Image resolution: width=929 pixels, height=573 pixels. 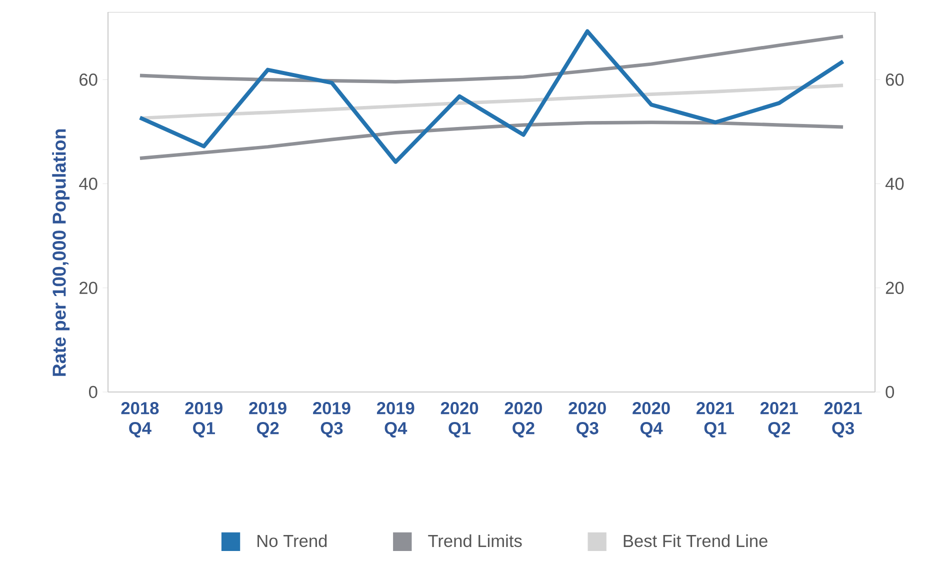 What do you see at coordinates (894, 184) in the screenshot?
I see `y2-tick-label: 40` at bounding box center [894, 184].